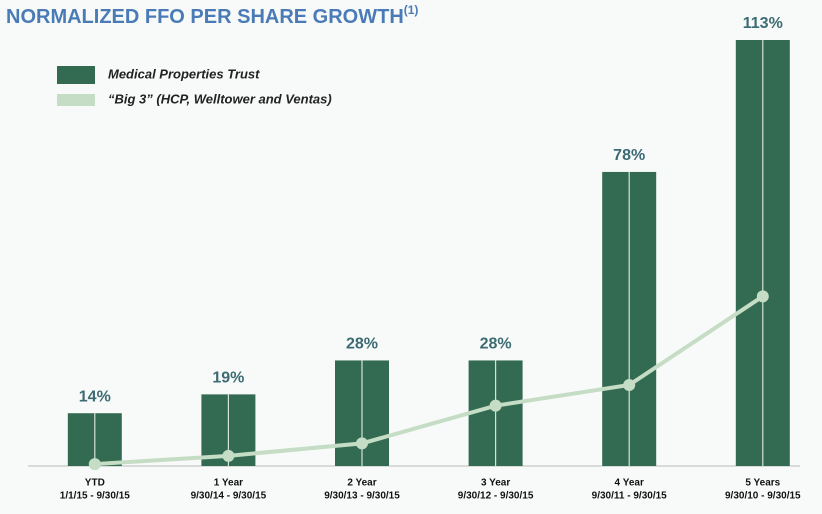 This screenshot has width=822, height=514. I want to click on chart-title: NORMALIZED FFO PER SHARE GROWTH(1), so click(212, 15).